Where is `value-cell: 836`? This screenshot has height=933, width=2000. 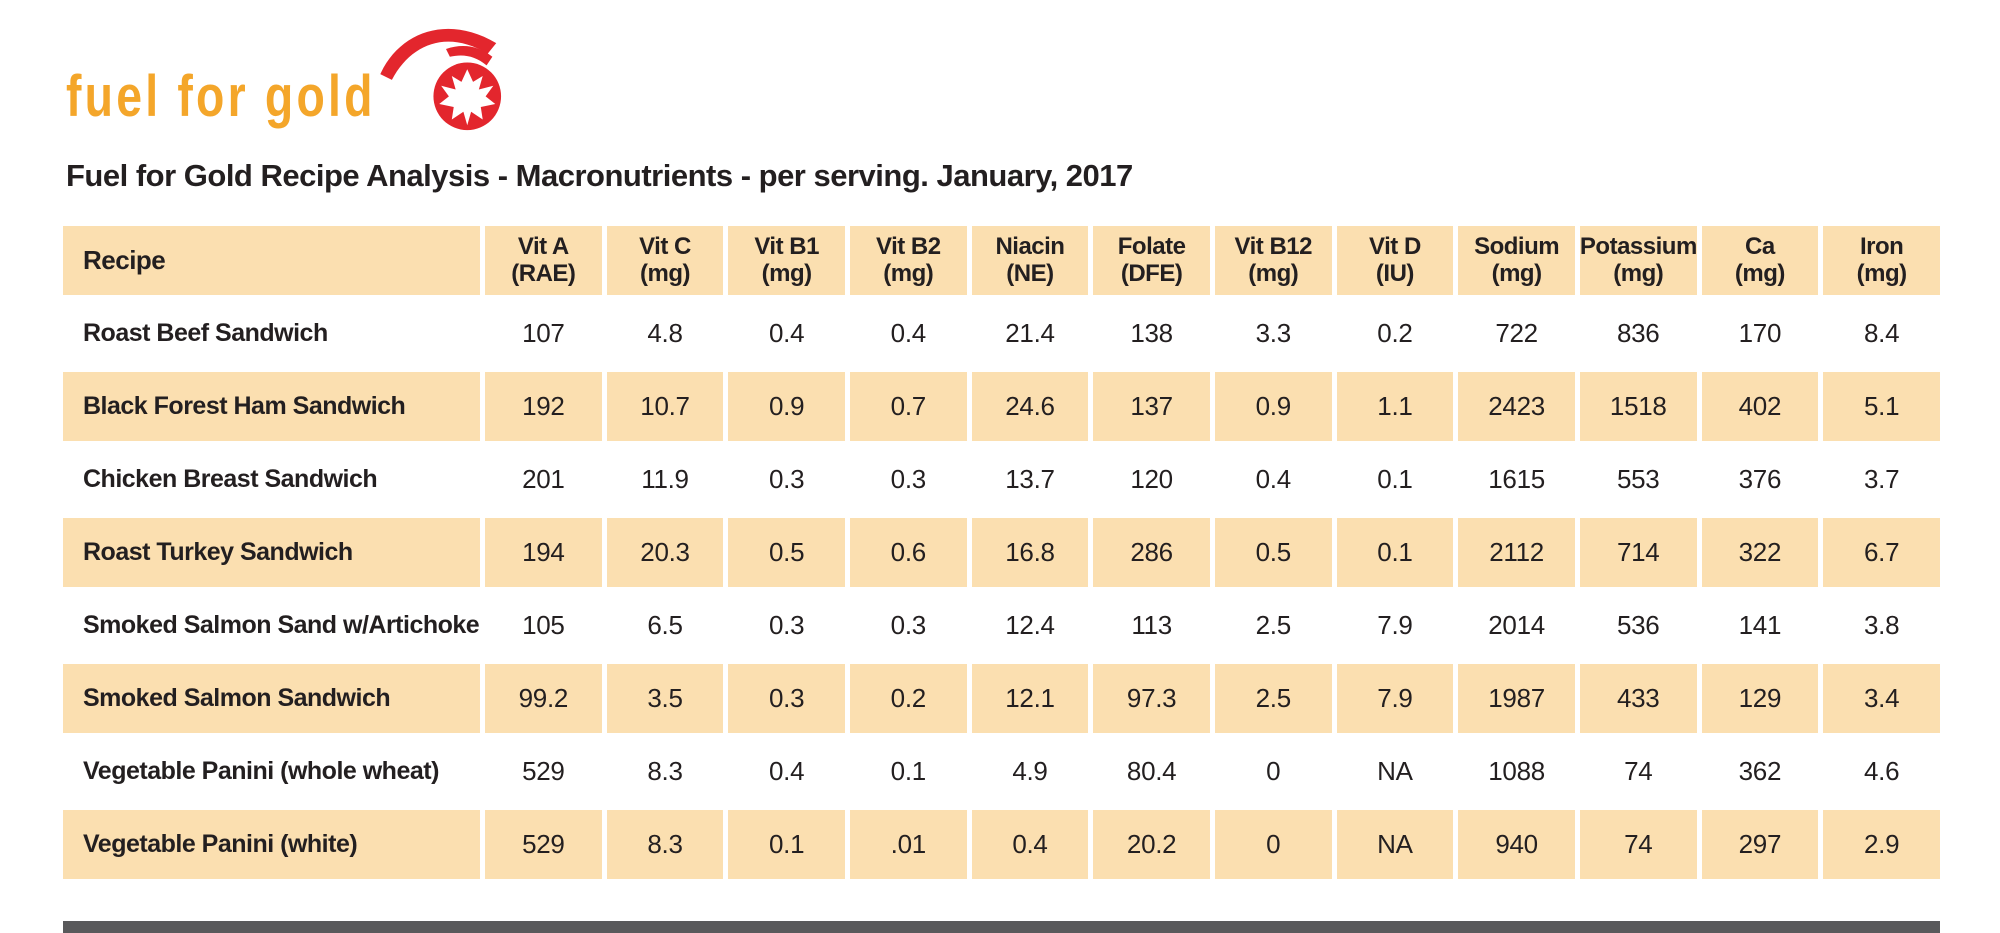
value-cell: 836 is located at coordinates (1638, 333).